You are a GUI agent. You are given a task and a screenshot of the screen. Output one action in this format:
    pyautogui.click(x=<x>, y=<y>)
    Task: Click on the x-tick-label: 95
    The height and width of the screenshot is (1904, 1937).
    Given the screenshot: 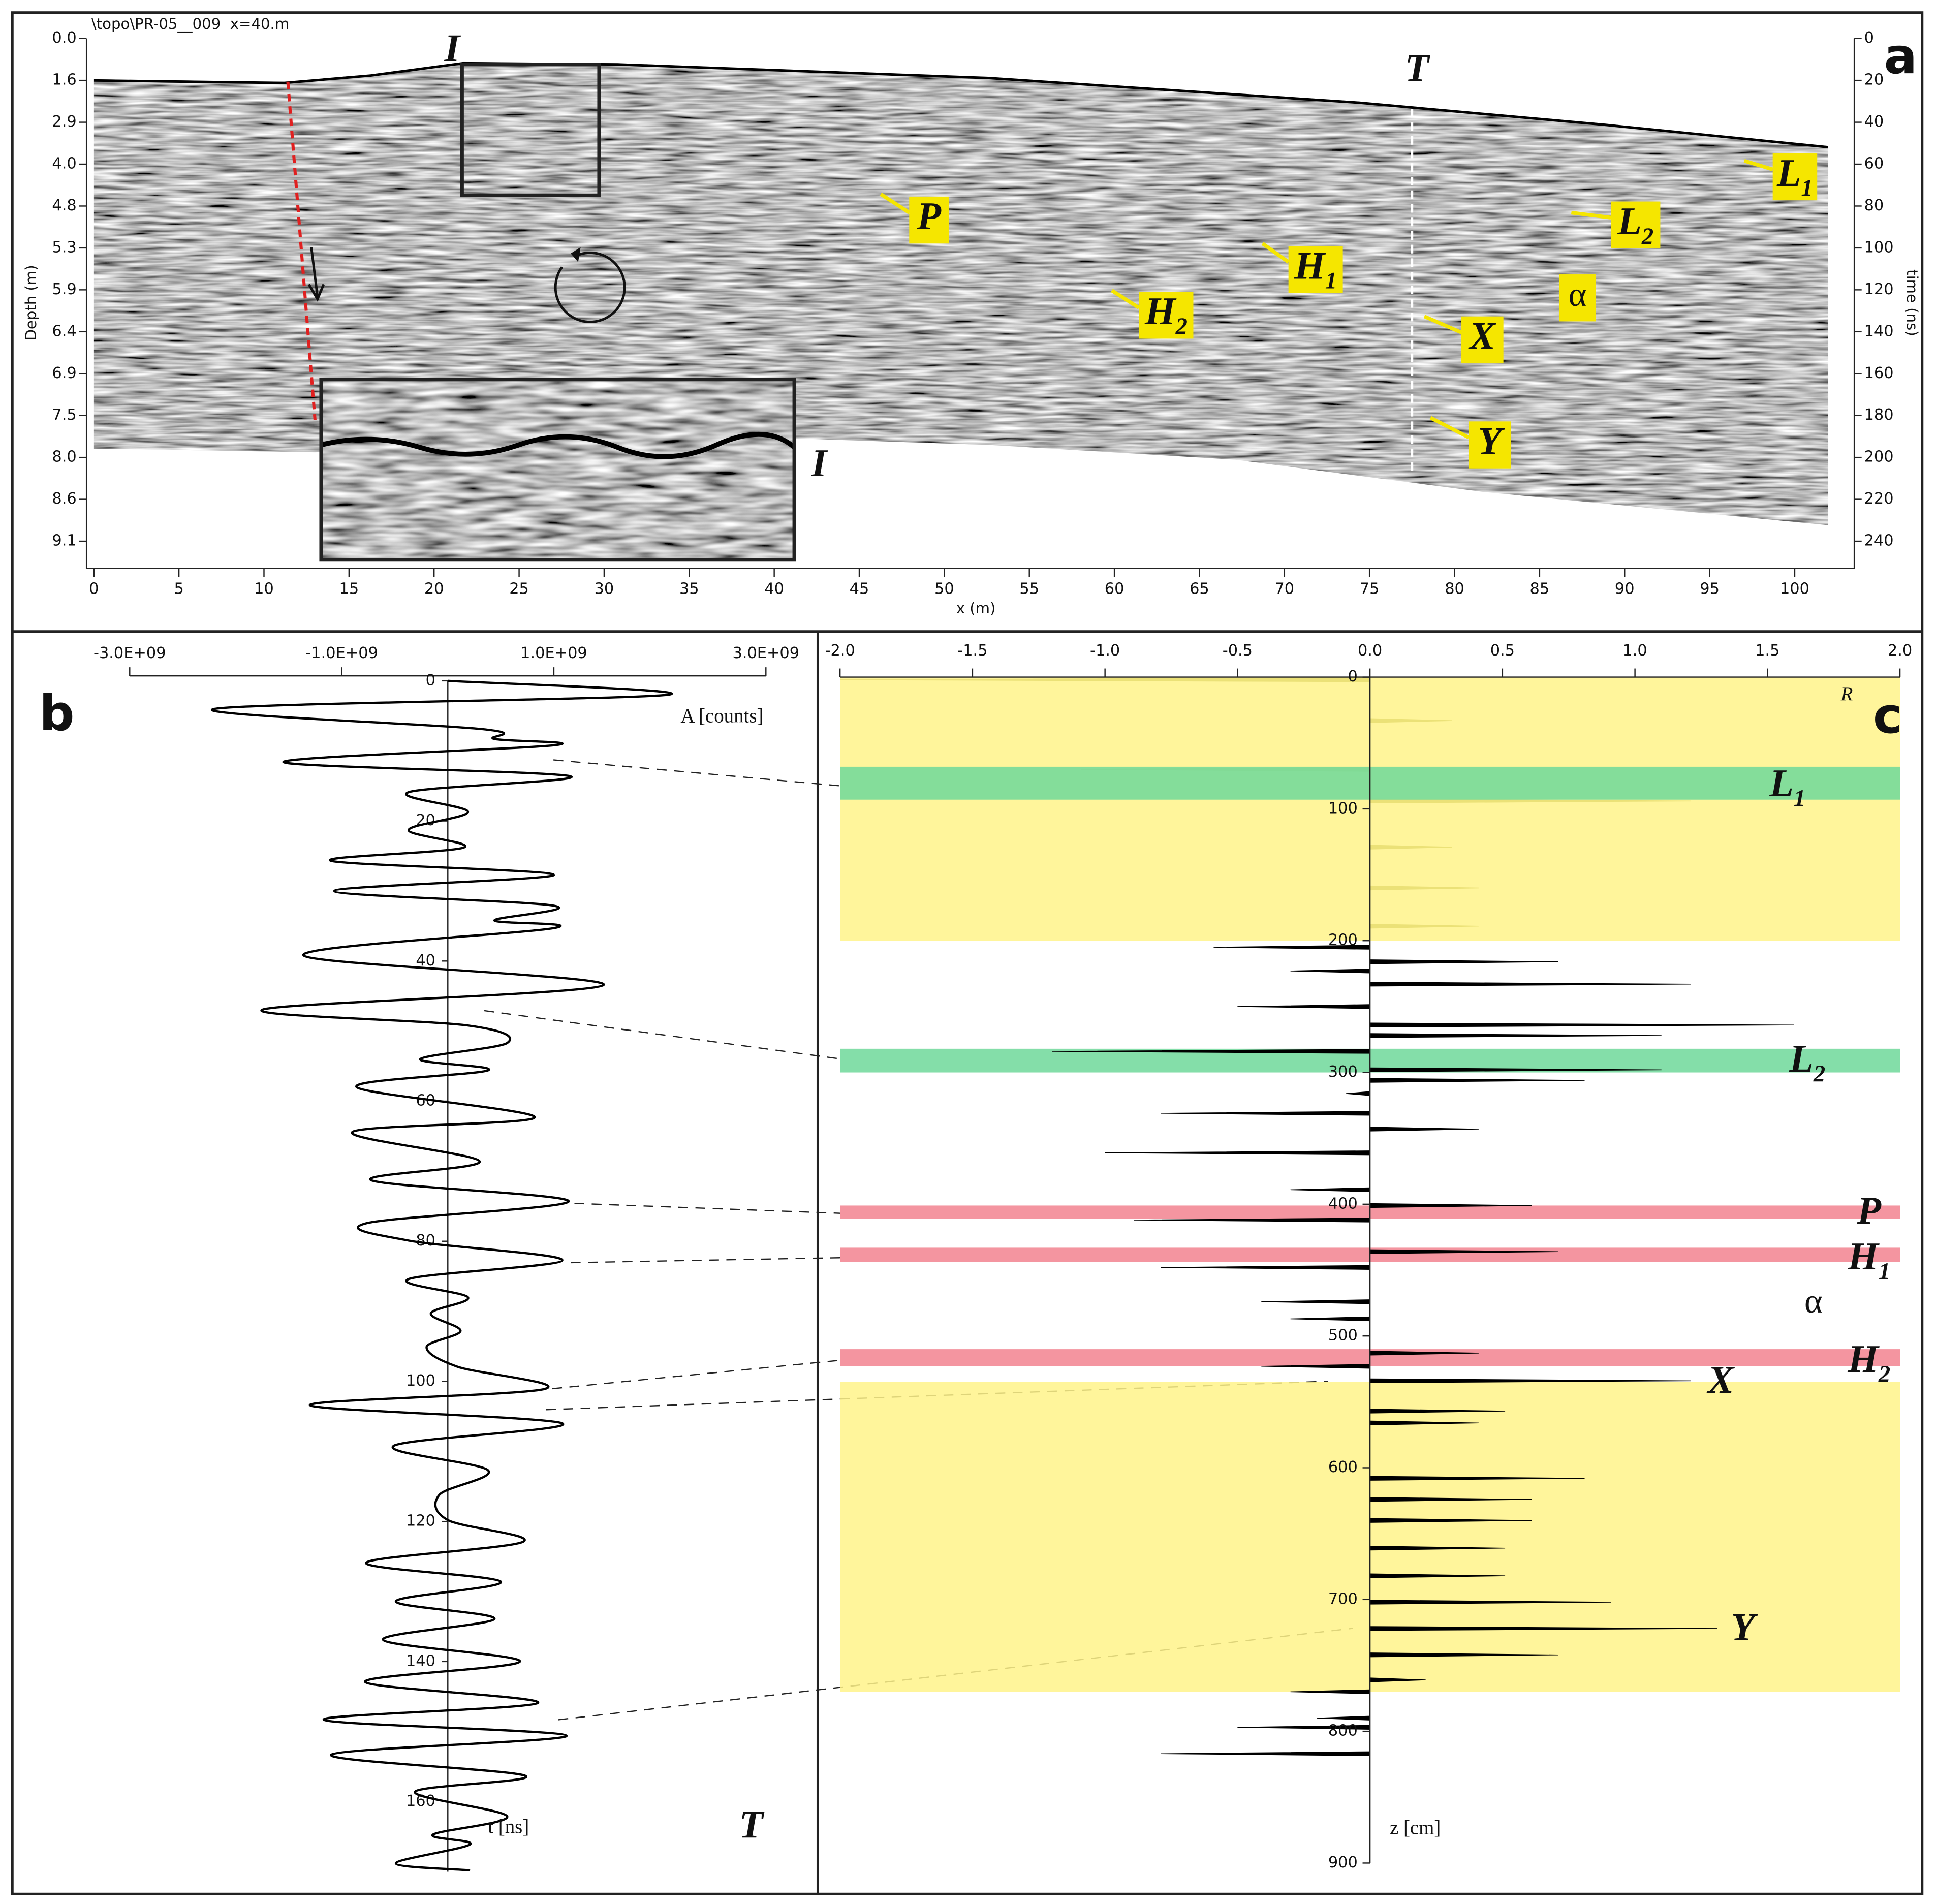 What is the action you would take?
    pyautogui.click(x=1710, y=589)
    